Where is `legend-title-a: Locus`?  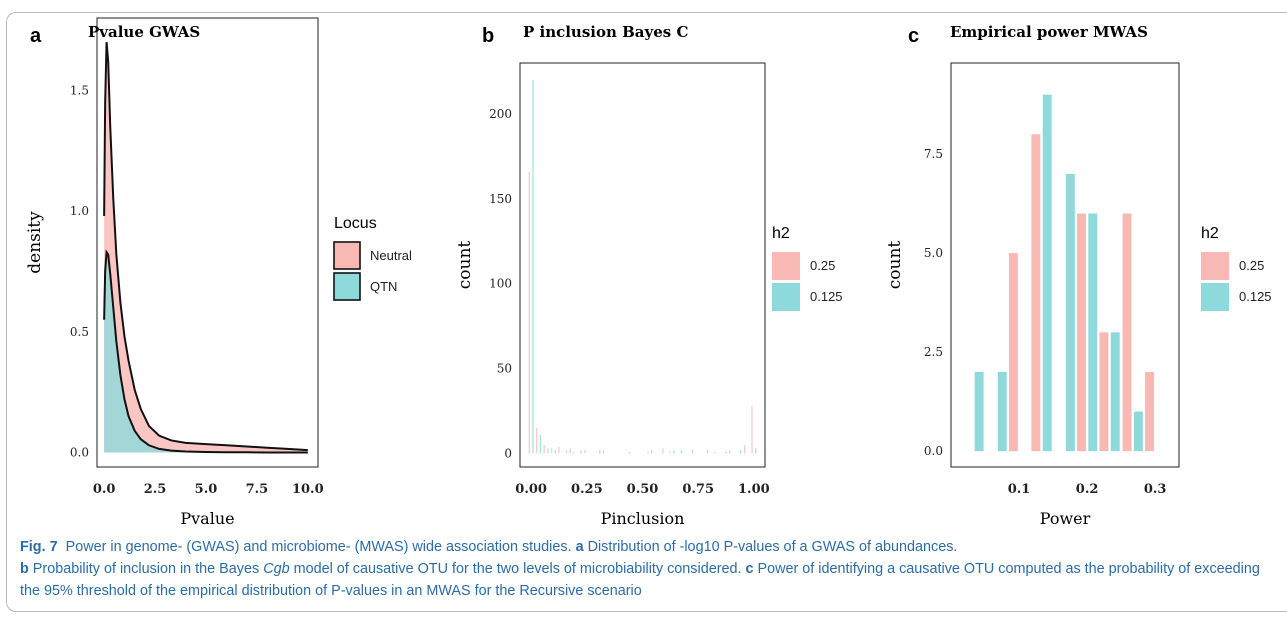 legend-title-a: Locus is located at coordinates (355, 223).